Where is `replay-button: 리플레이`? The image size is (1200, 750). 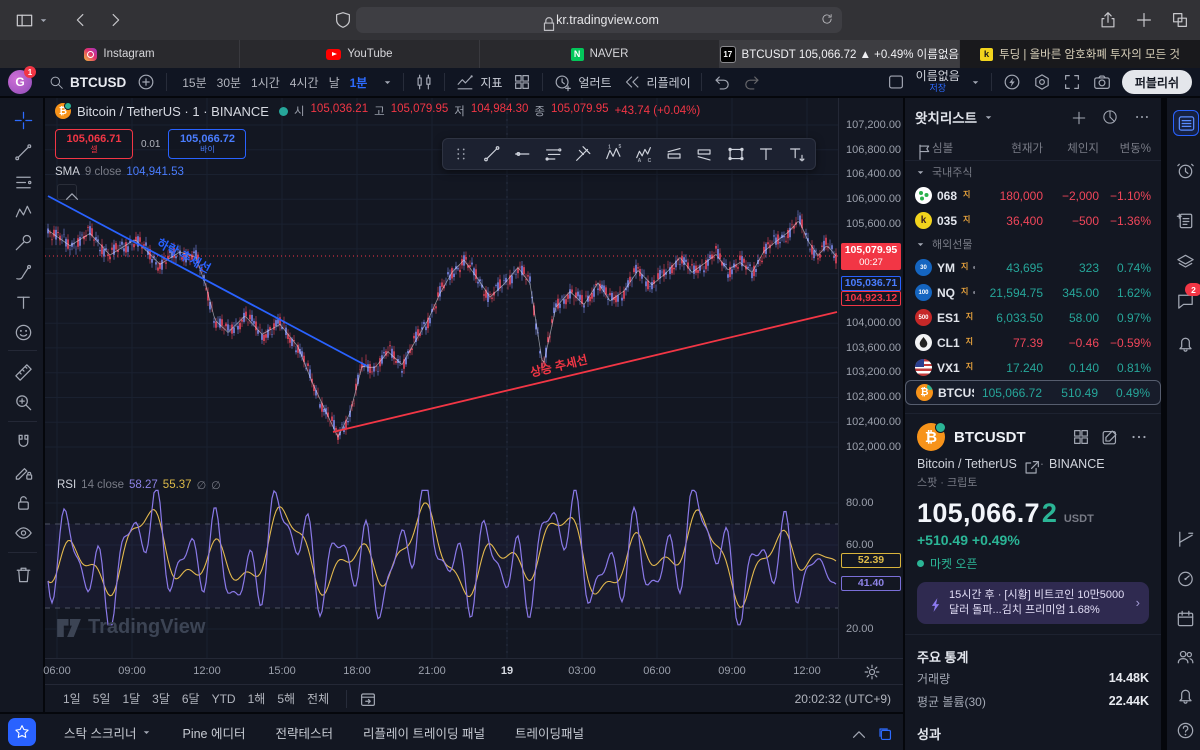
replay-button: 리플레이 is located at coordinates (656, 82).